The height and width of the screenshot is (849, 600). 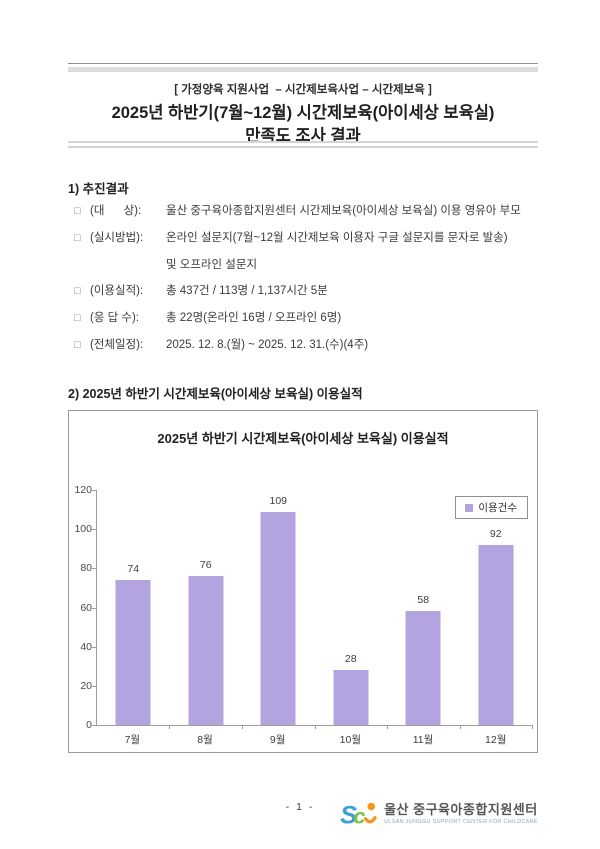 What do you see at coordinates (83, 529) in the screenshot?
I see `y-axis-tick-label: 100` at bounding box center [83, 529].